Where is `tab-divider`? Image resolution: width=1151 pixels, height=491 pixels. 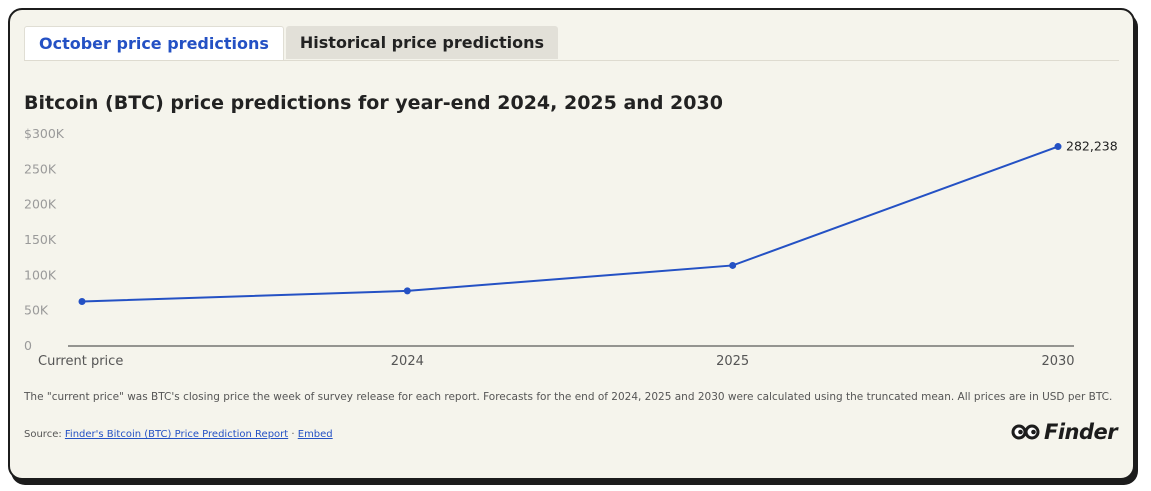
tab-divider is located at coordinates (571, 60).